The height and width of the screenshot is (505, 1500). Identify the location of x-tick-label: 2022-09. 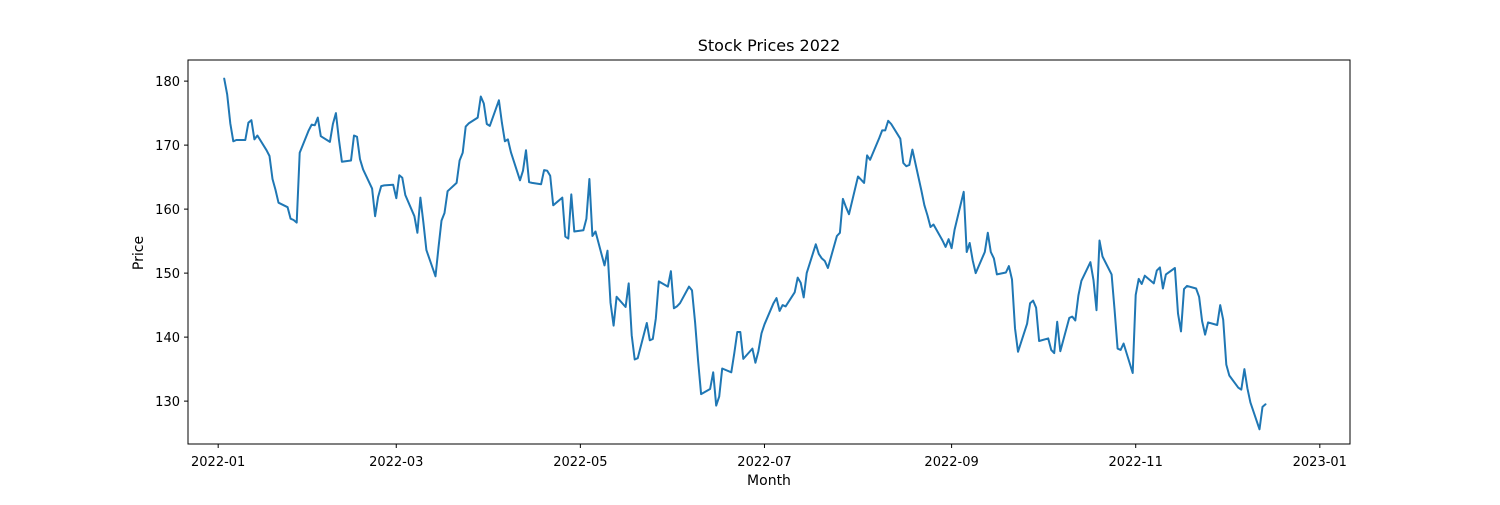
(951, 462).